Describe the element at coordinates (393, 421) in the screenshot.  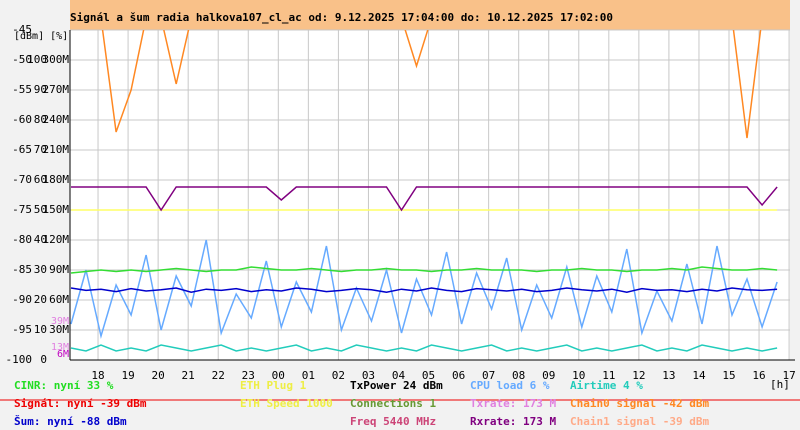
I see `legend-entry: Freq 5440 MHz` at that location.